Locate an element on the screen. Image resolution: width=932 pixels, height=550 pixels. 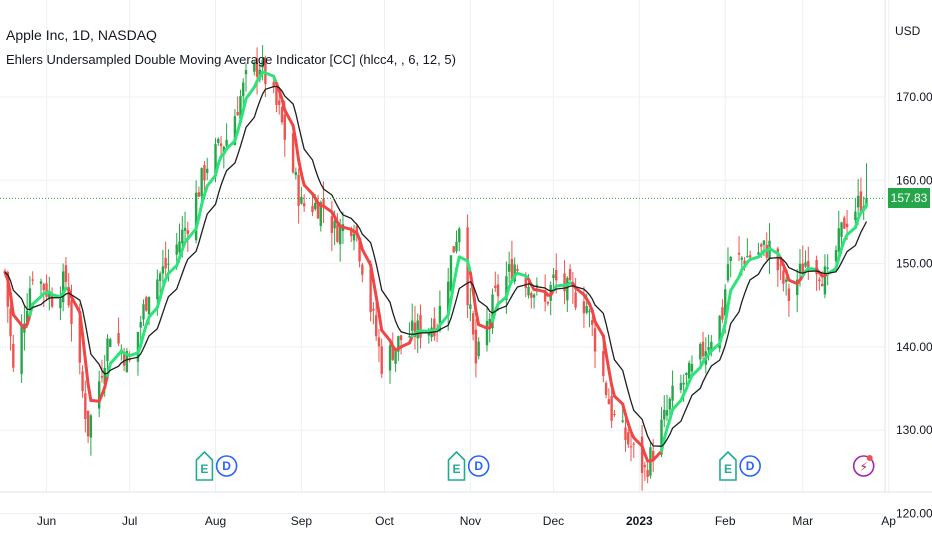
event-markers: E D E D E D ⚡ is located at coordinates (535, 465).